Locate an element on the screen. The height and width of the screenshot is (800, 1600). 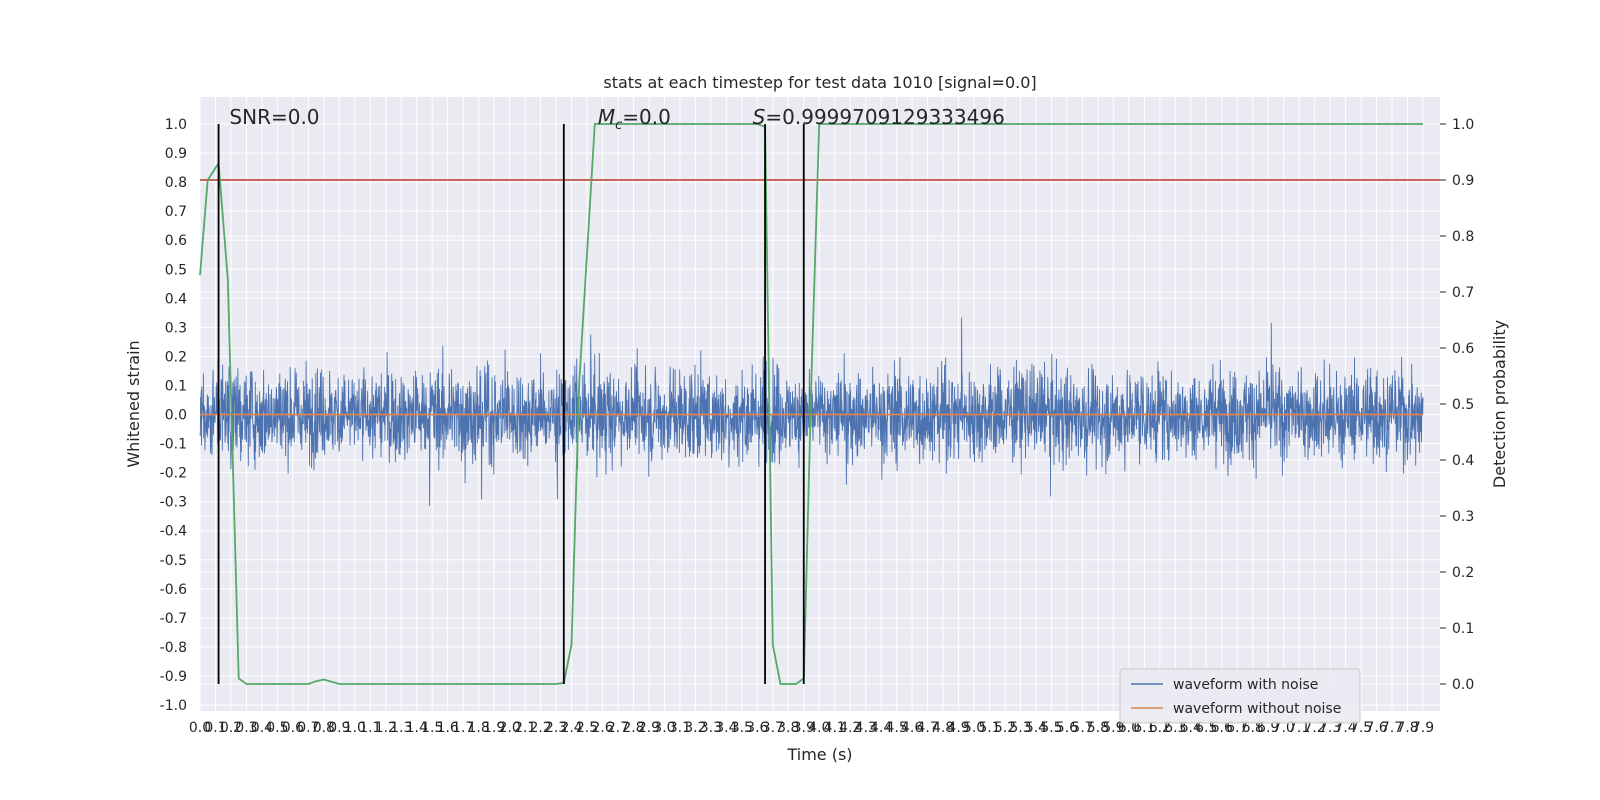
right-y-tick-label: 0.7 is located at coordinates (1463, 293).